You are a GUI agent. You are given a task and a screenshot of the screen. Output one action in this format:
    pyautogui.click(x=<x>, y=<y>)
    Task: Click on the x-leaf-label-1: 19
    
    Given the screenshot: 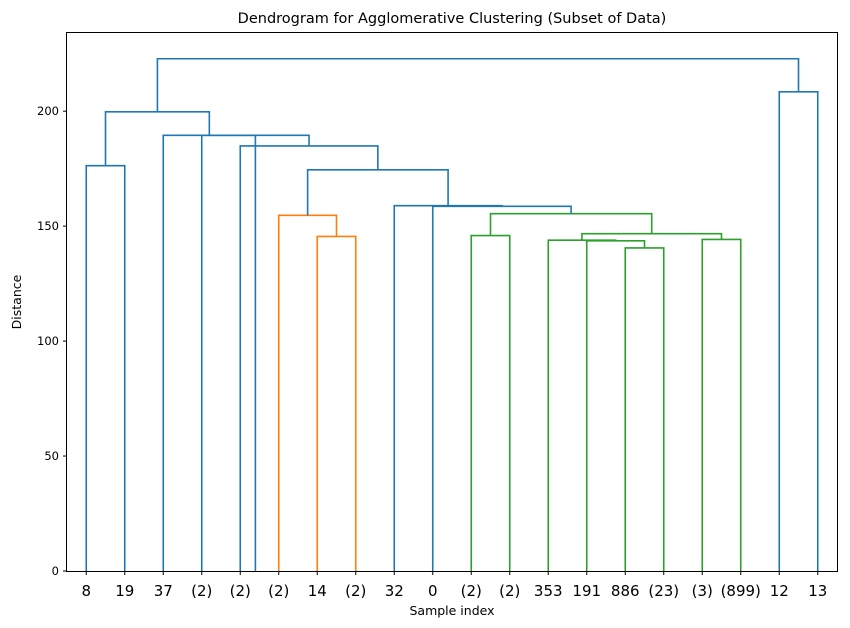 What is the action you would take?
    pyautogui.click(x=124, y=591)
    